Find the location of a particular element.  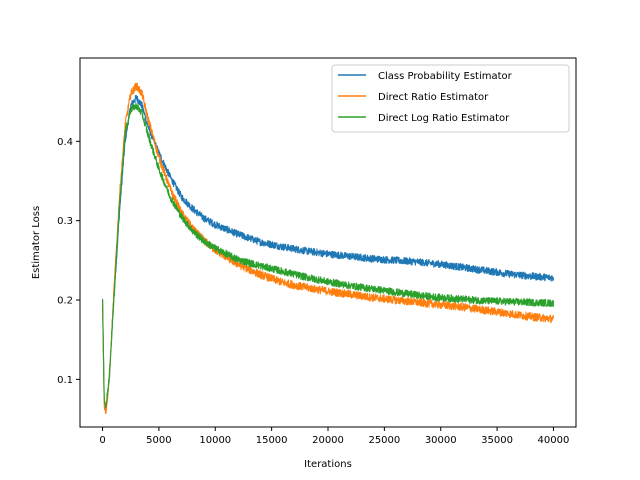

x-tick-label: 0 is located at coordinates (102, 440).